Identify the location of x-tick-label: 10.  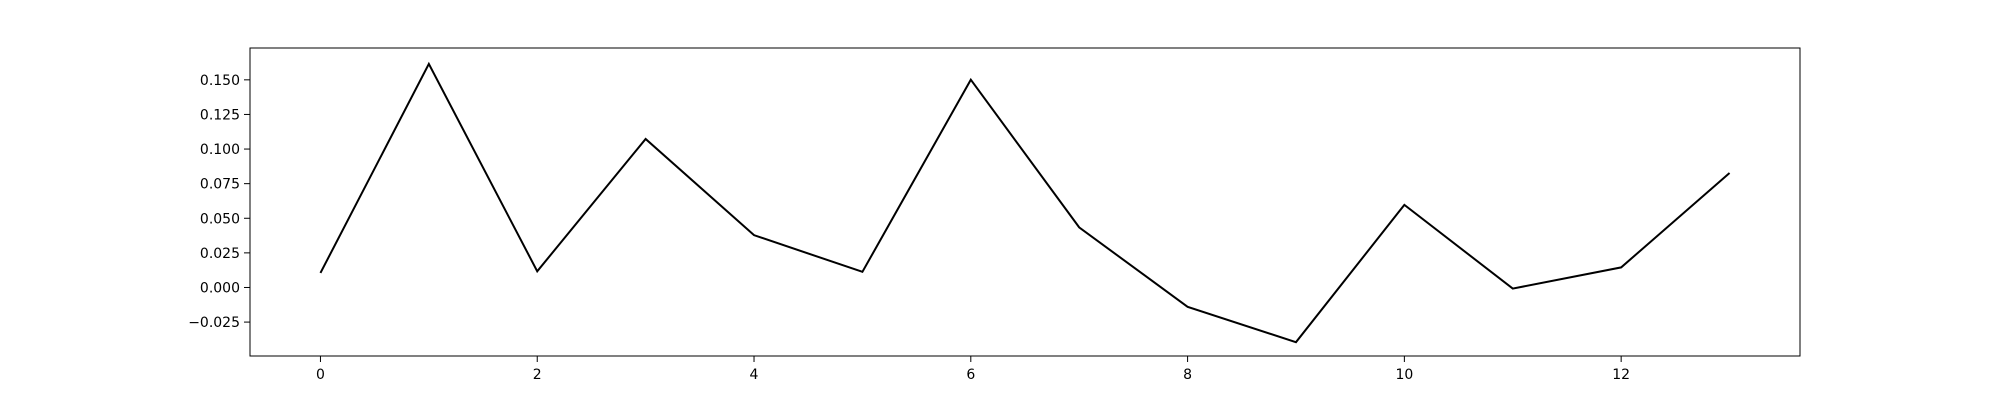
(1404, 375).